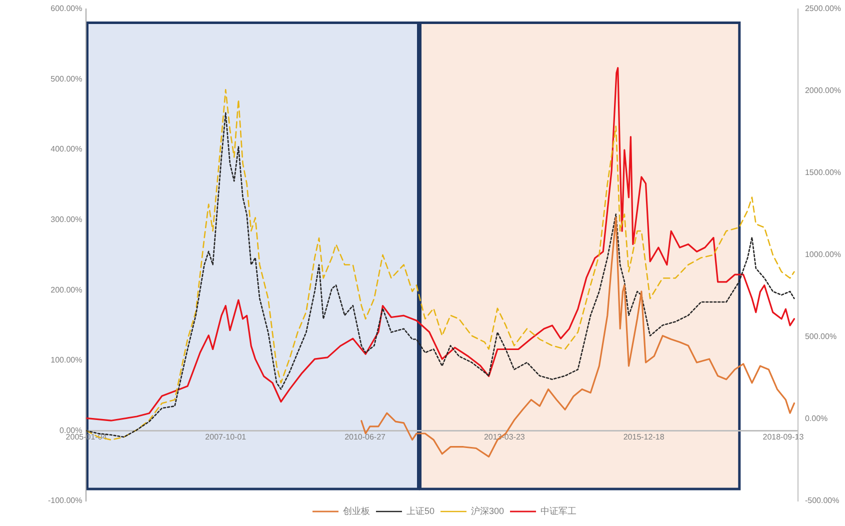 This screenshot has width=845, height=526. What do you see at coordinates (420, 511) in the screenshot?
I see `legend-label: 上证50` at bounding box center [420, 511].